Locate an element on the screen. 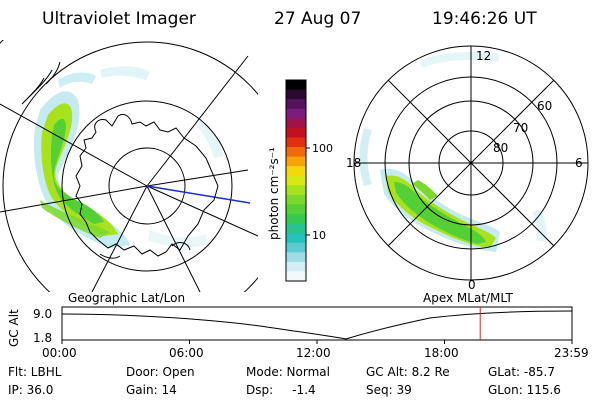 The width and height of the screenshot is (600, 400). colorbar-unit-label: photon cm⁻²s⁻¹ is located at coordinates (274, 193).